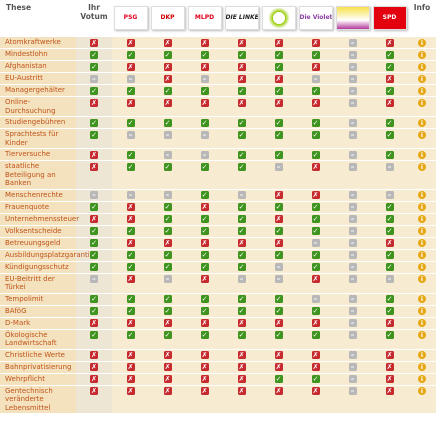  Describe the element at coordinates (167, 18) in the screenshot. I see `party-logo: DKP` at that location.